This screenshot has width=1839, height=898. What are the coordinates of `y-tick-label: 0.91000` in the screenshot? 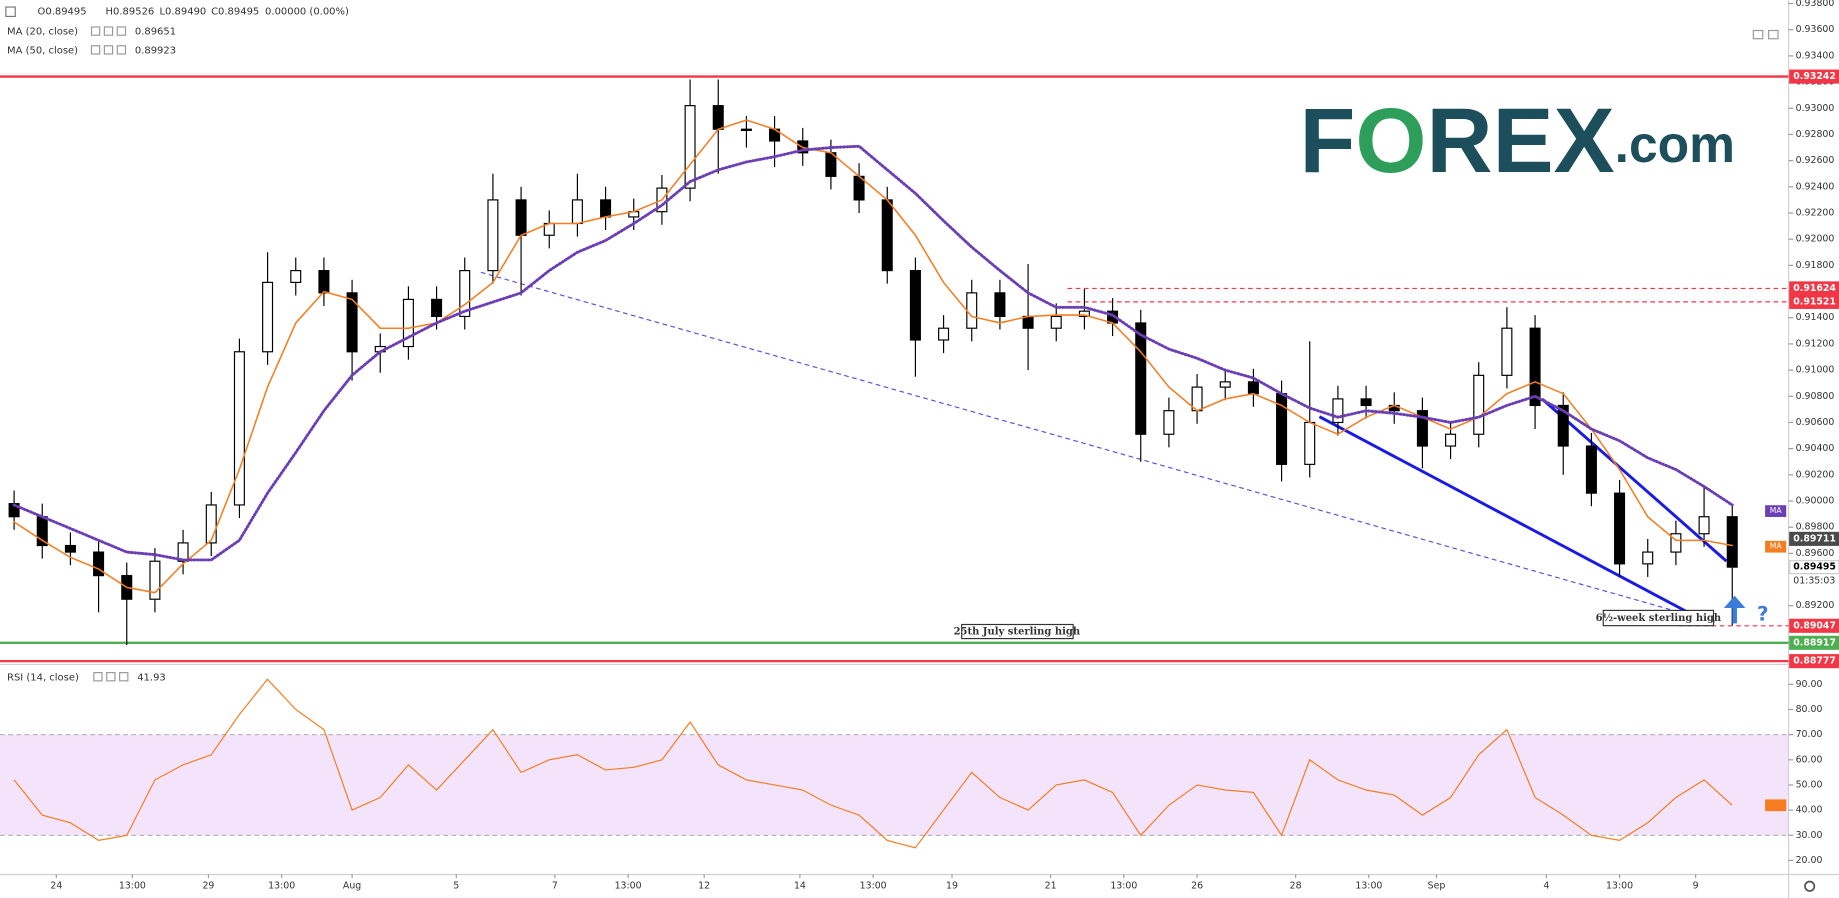 It's located at (1815, 370).